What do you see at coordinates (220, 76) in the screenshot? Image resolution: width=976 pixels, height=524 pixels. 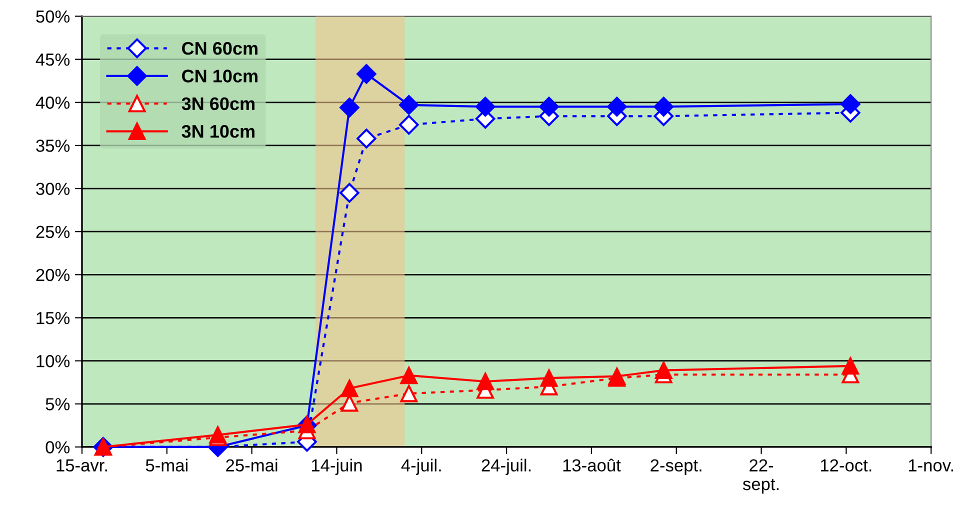 I see `legend-label: CN 10cm` at bounding box center [220, 76].